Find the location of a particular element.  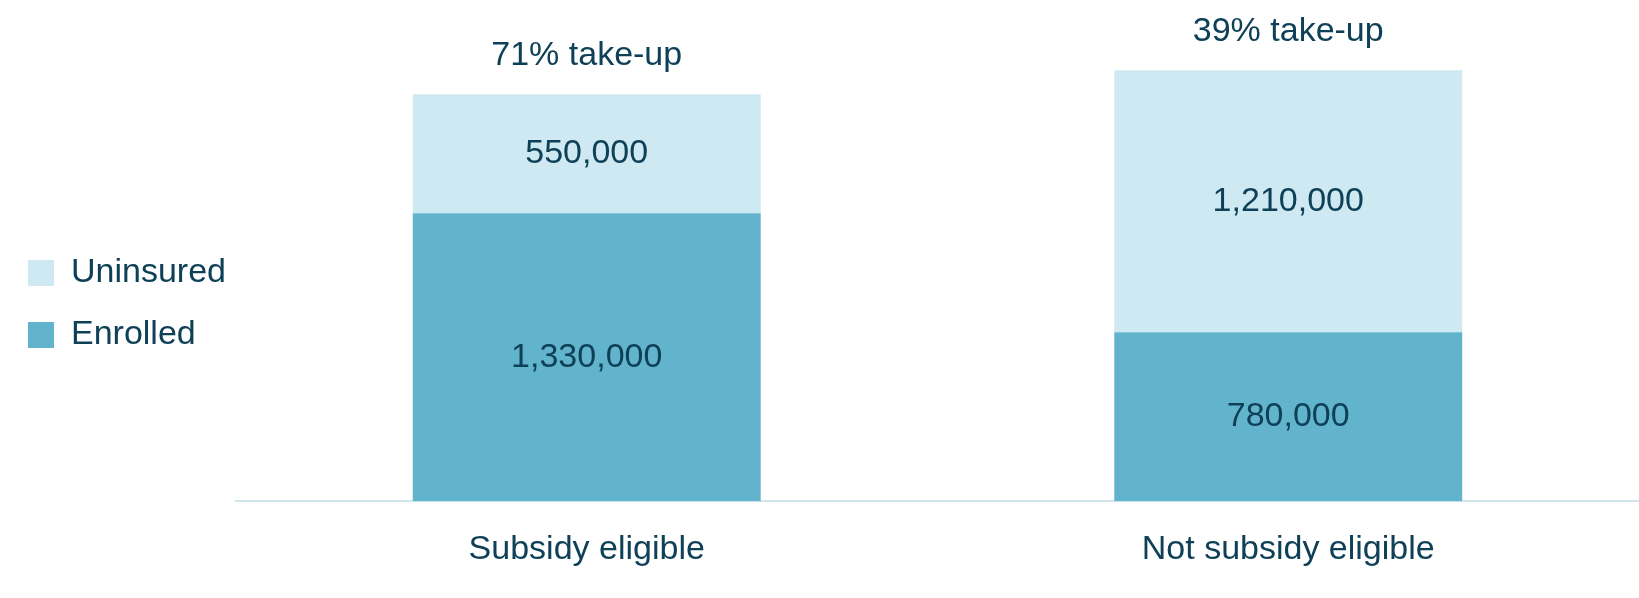

annotation: 71% take-up is located at coordinates (587, 52).